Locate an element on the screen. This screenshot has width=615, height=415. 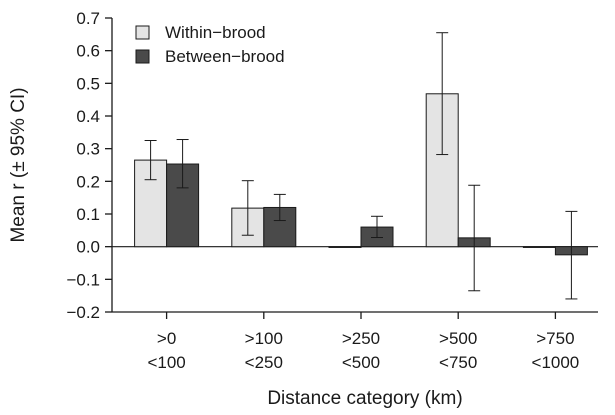
y-tick-label: 0.5 is located at coordinates (88, 83).